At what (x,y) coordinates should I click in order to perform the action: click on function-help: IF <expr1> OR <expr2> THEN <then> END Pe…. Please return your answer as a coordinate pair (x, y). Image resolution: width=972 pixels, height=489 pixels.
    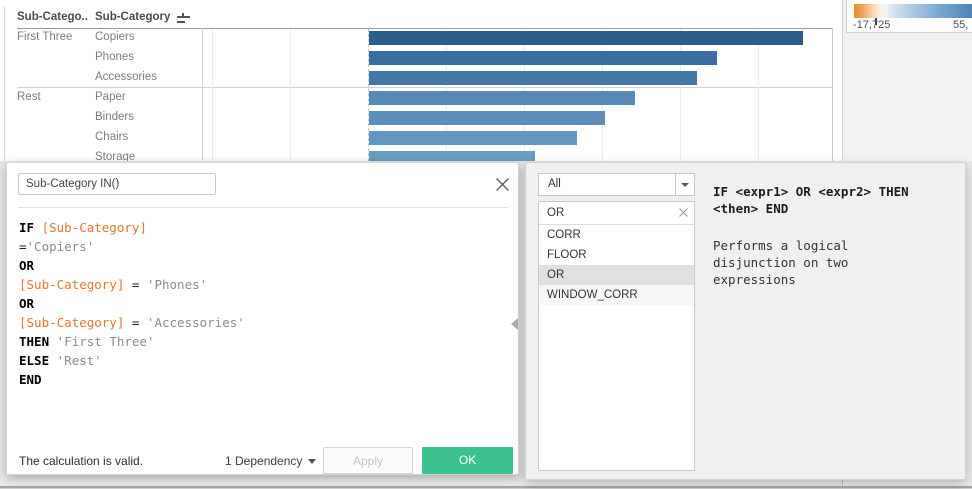
    Looking at the image, I should click on (822, 235).